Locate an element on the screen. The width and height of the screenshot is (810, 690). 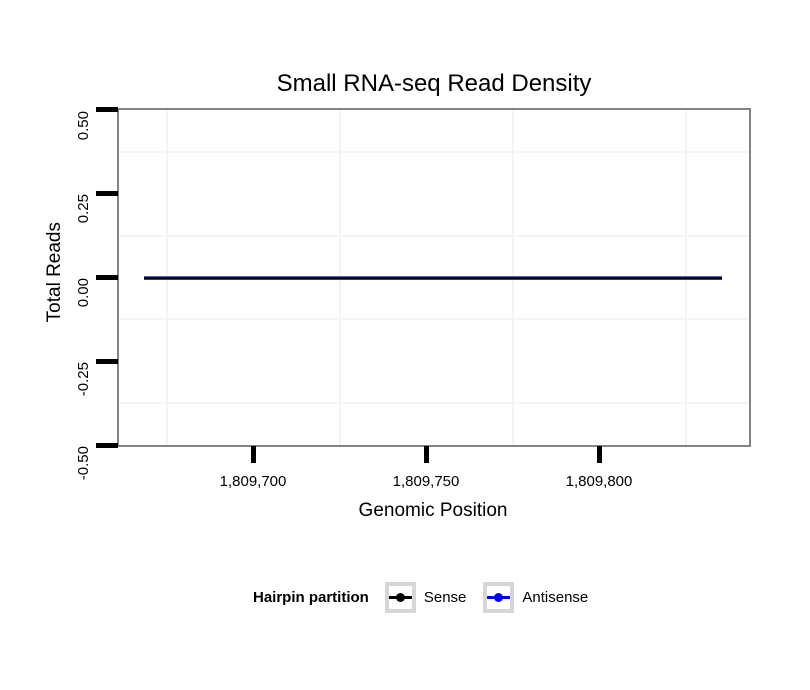
legend-label-antisense: Antisense is located at coordinates (555, 597).